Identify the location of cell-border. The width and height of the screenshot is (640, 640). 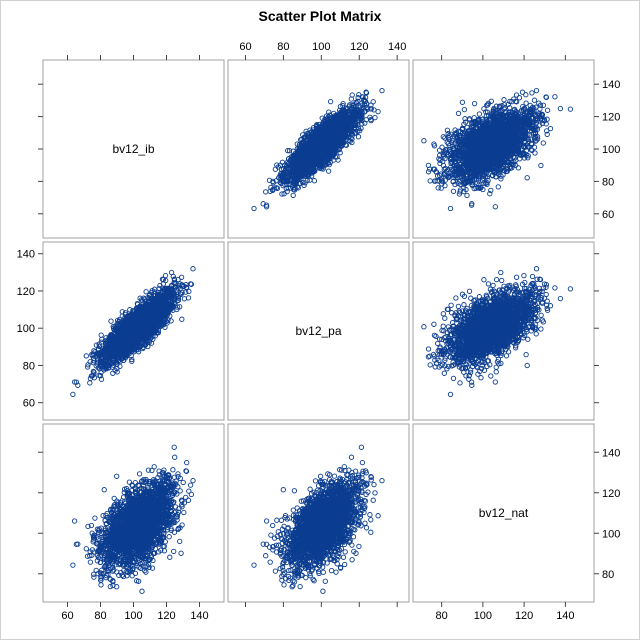
(133, 149).